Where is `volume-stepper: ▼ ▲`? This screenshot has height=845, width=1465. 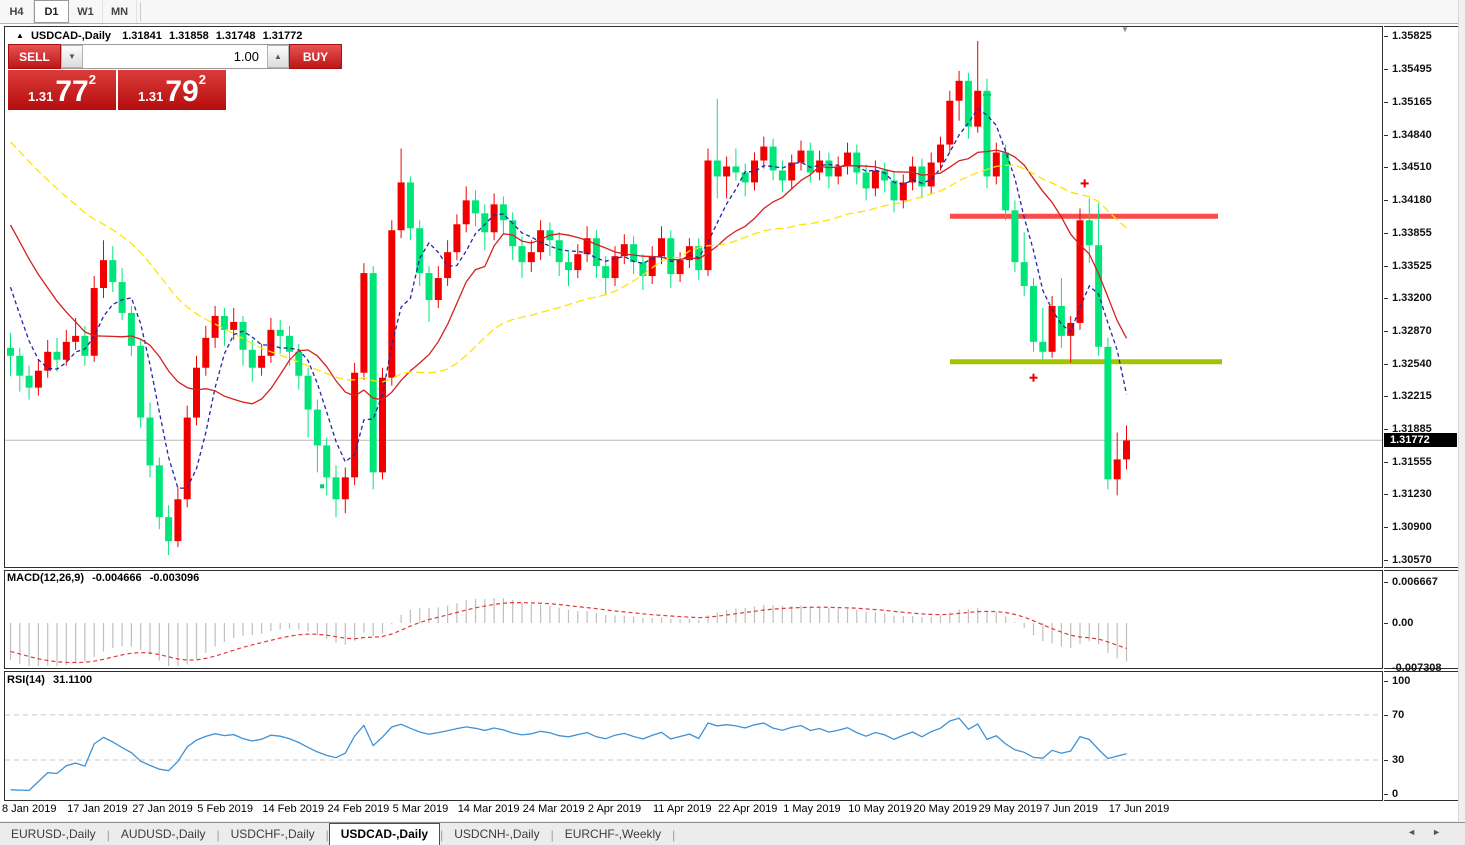 volume-stepper: ▼ ▲ is located at coordinates (175, 56).